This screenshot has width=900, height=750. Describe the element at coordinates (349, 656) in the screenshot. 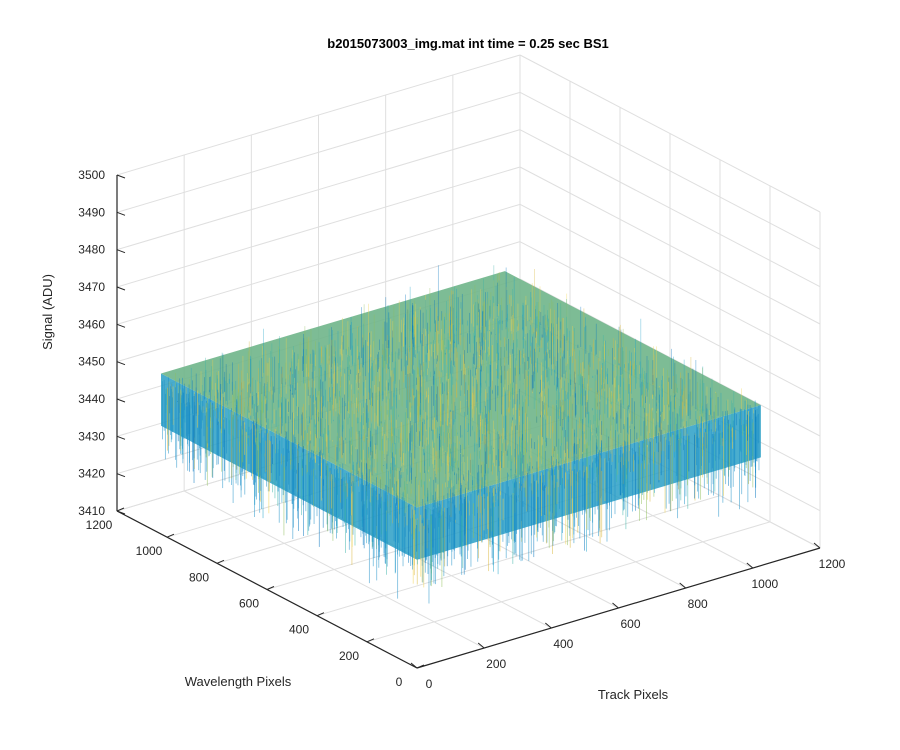

I see `y-tick-label: 200` at that location.